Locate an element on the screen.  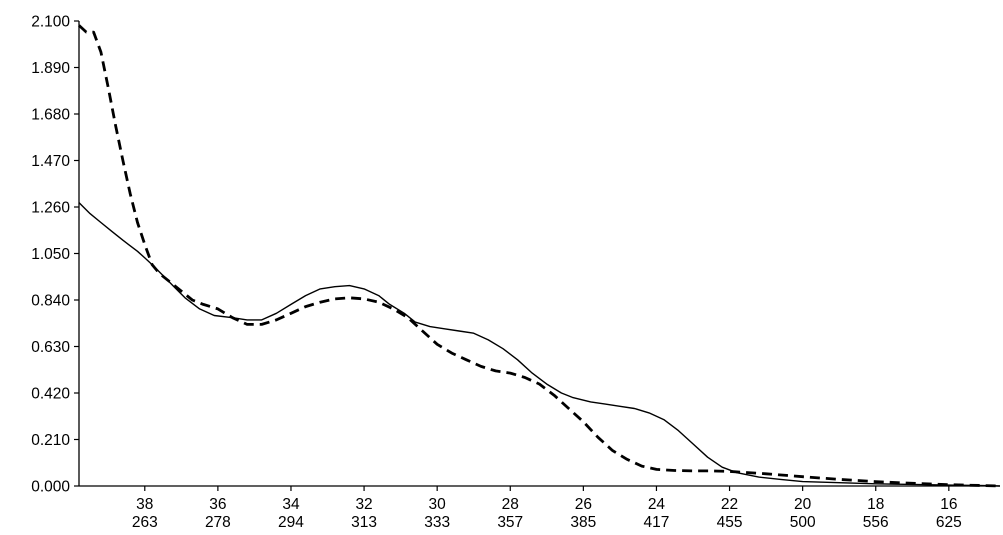
x-tick-label: 36 is located at coordinates (217, 504).